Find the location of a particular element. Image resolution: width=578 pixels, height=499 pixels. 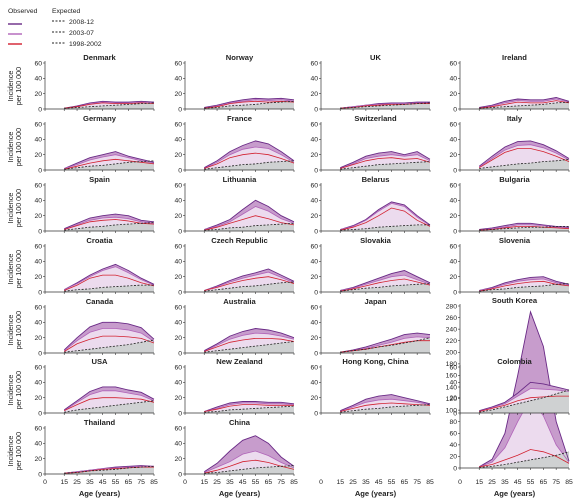

area-expected-hong-kong-china is located at coordinates (385, 408).